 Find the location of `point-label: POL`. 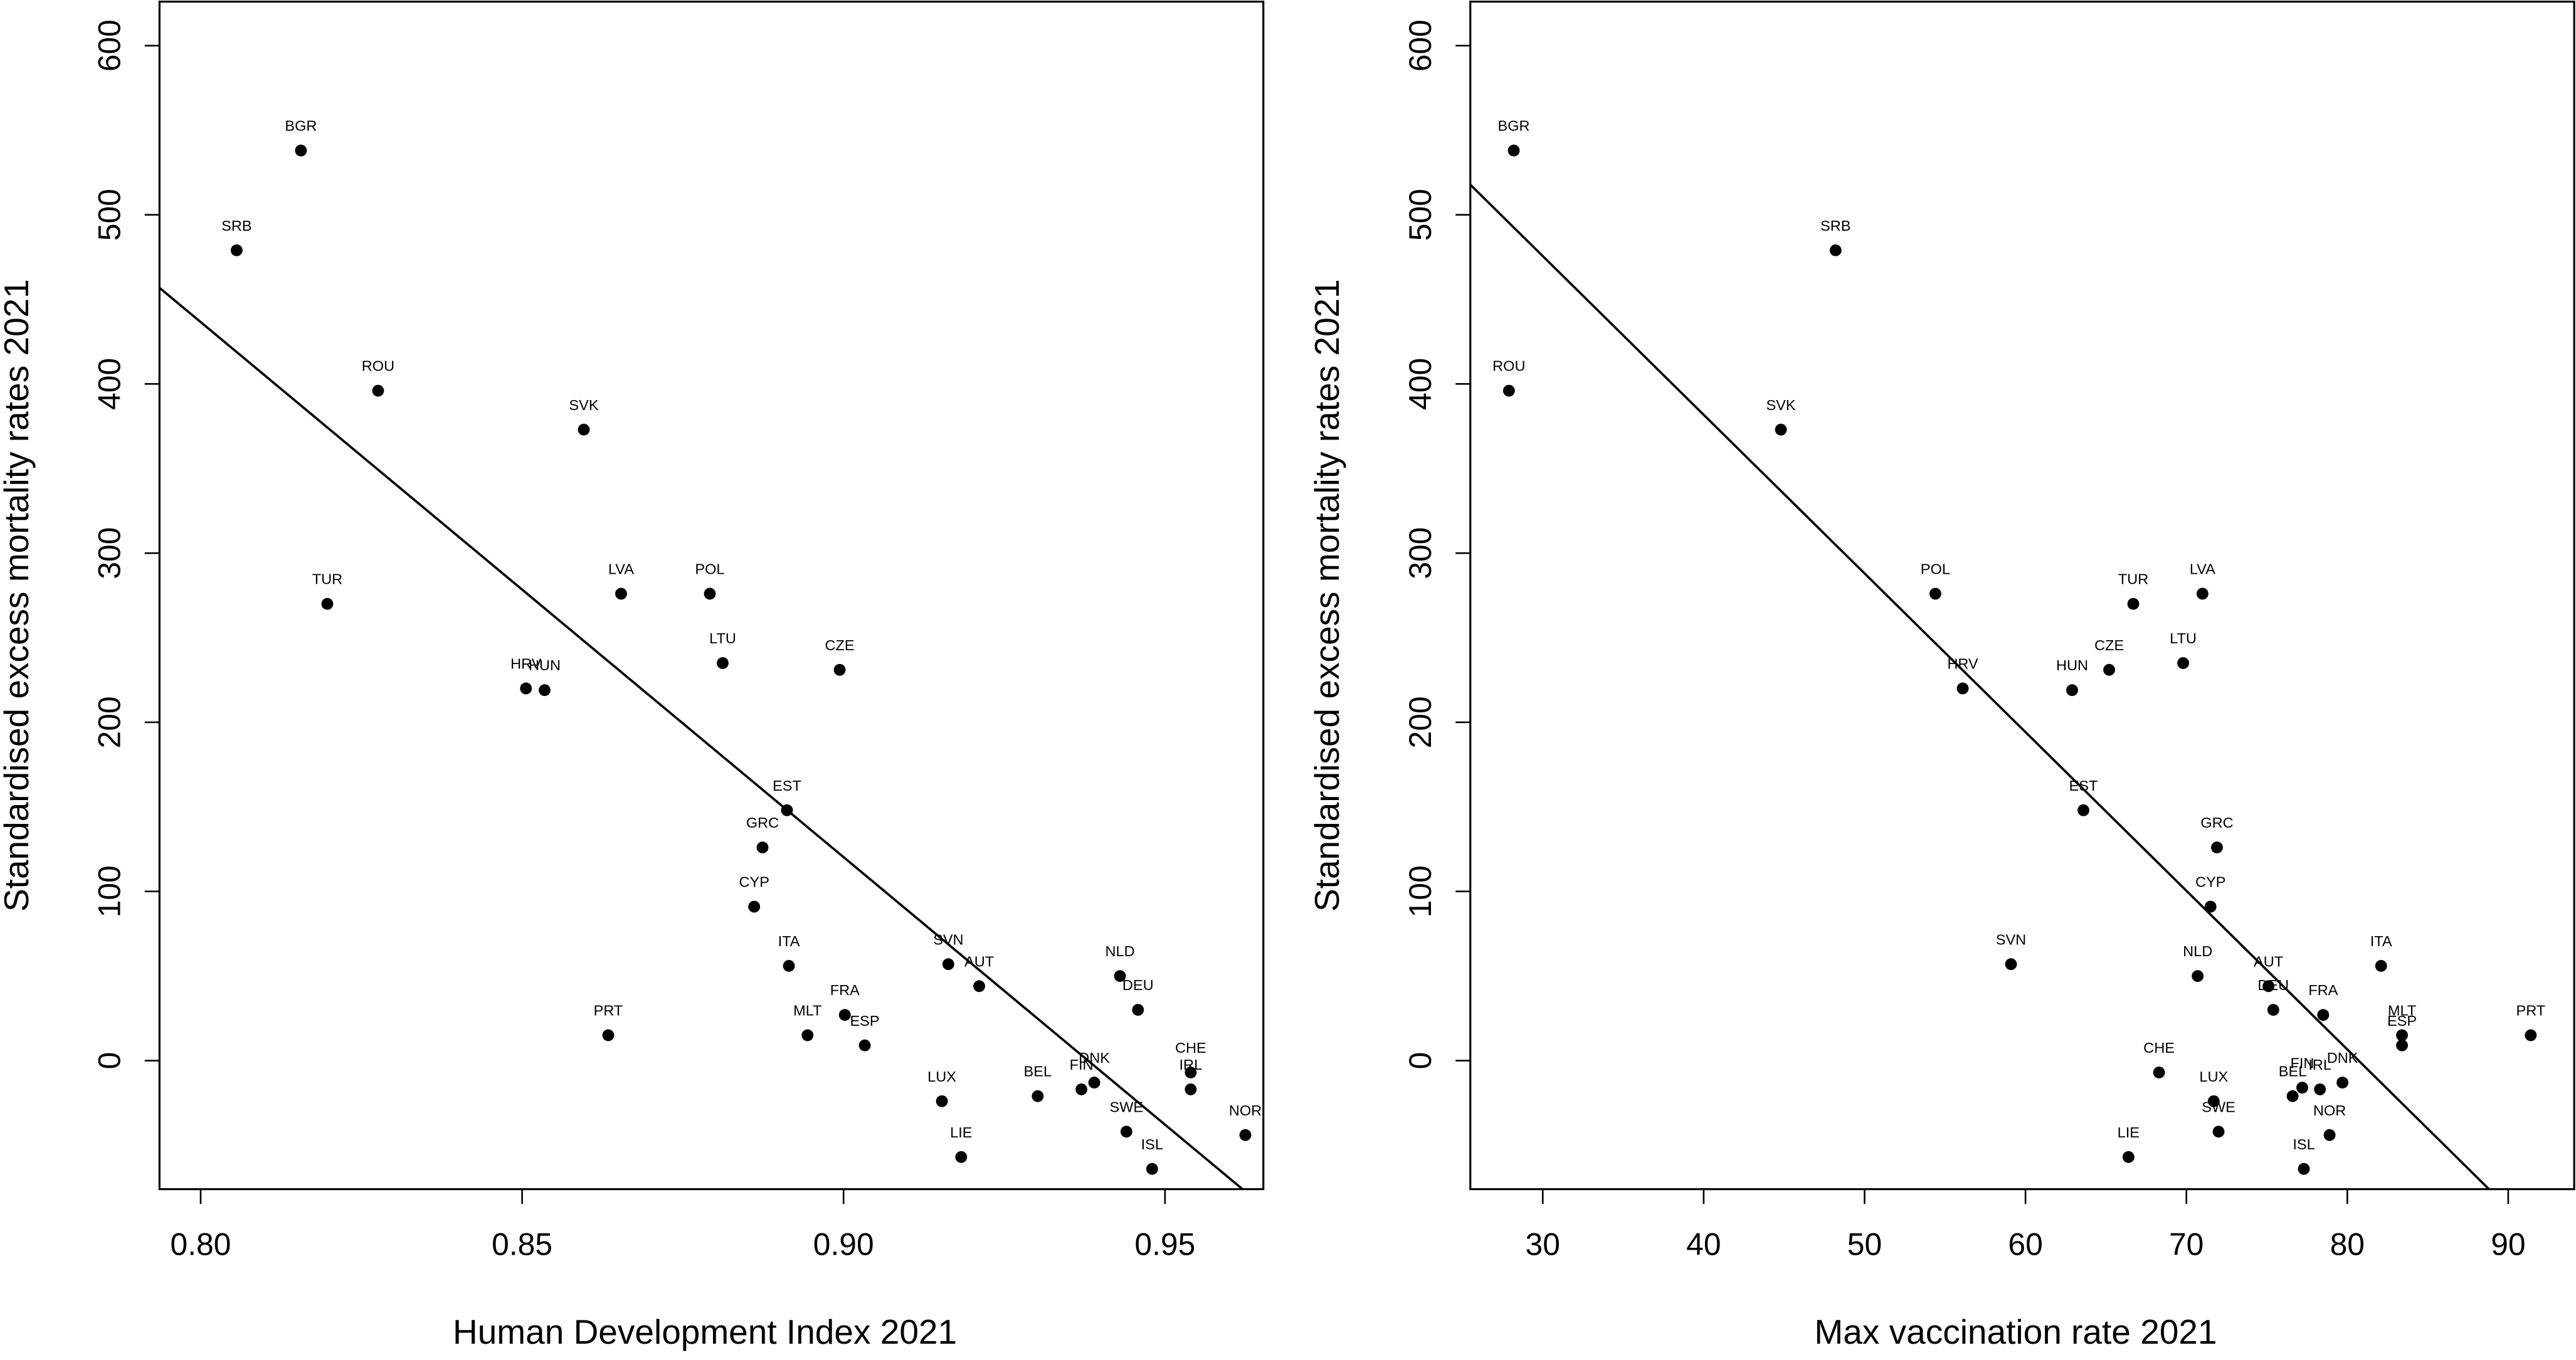

point-label: POL is located at coordinates (710, 569).